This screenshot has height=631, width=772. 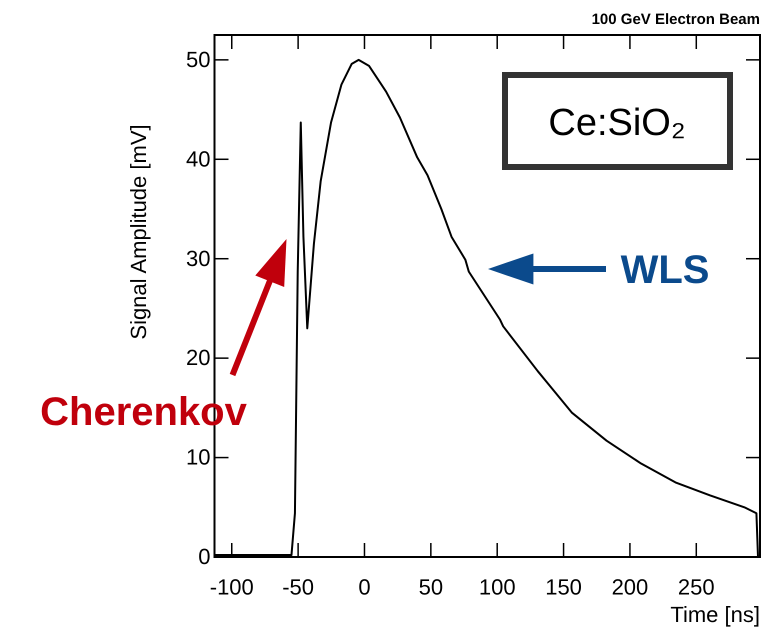 I want to click on x-tick-label: 150, so click(x=563, y=587).